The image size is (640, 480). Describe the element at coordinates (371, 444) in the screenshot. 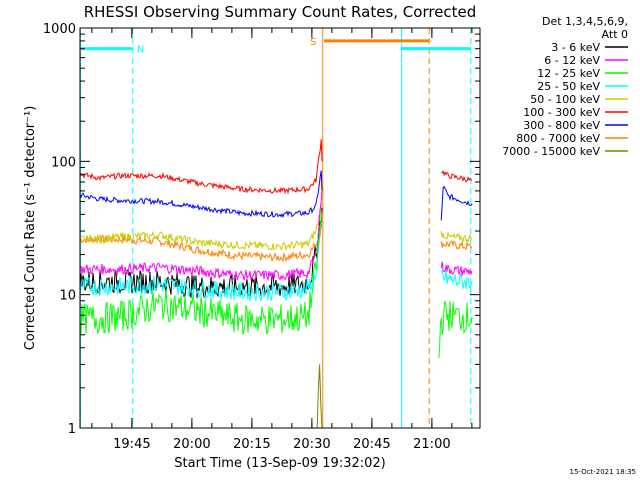

I see `x-tick-label: 20:45` at that location.